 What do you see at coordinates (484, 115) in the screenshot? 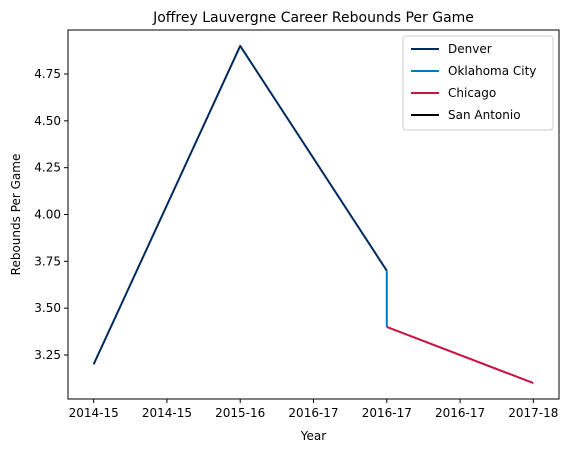
I see `legend-label-3: San Antonio` at bounding box center [484, 115].